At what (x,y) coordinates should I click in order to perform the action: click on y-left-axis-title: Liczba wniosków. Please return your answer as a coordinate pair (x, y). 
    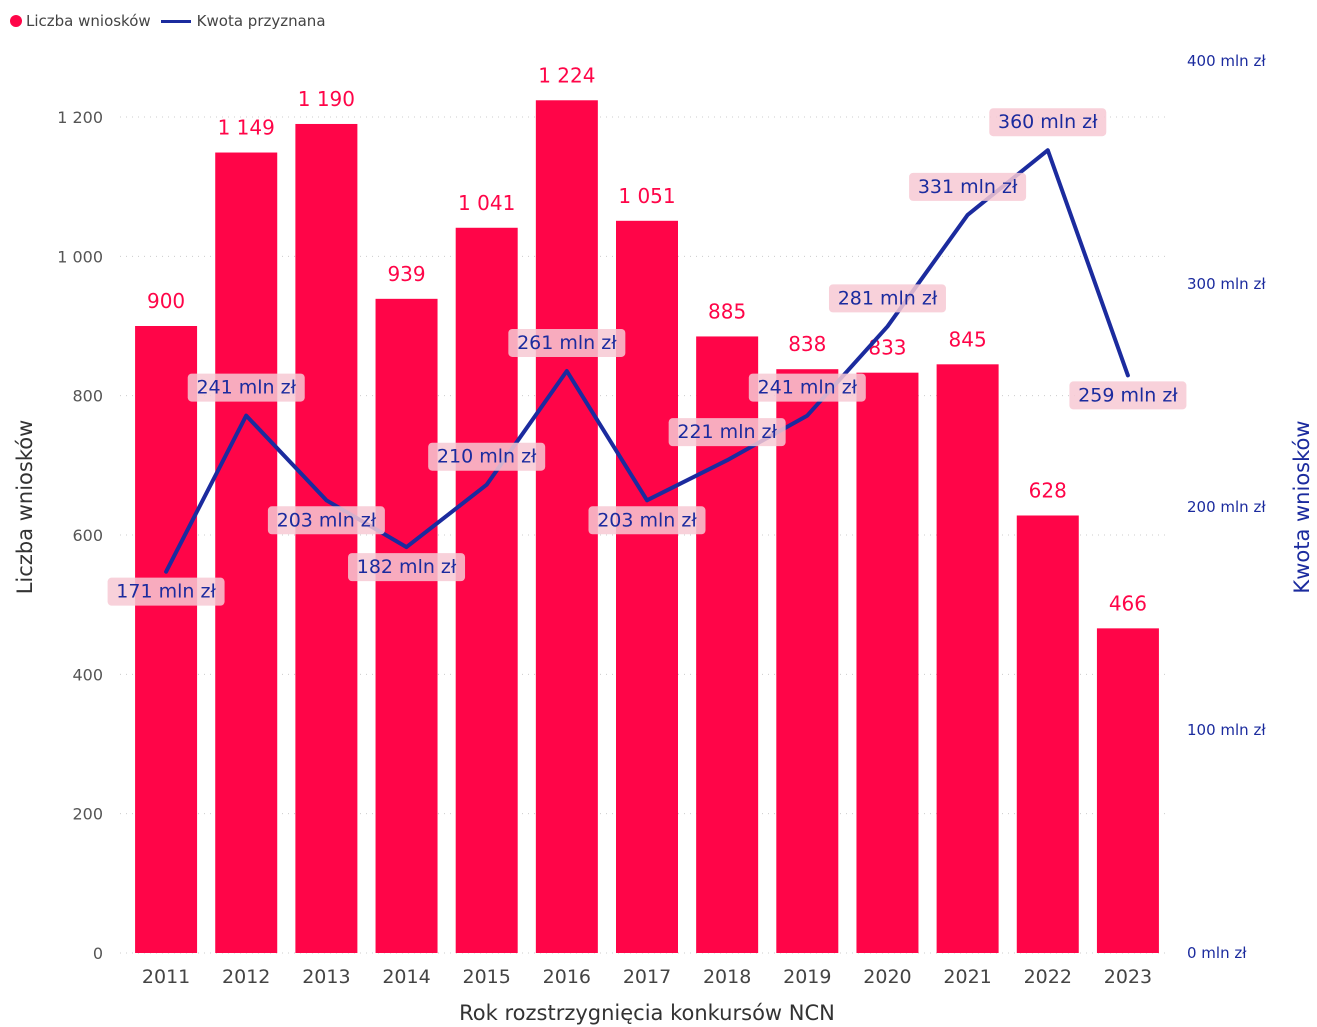
    Looking at the image, I should click on (25, 507).